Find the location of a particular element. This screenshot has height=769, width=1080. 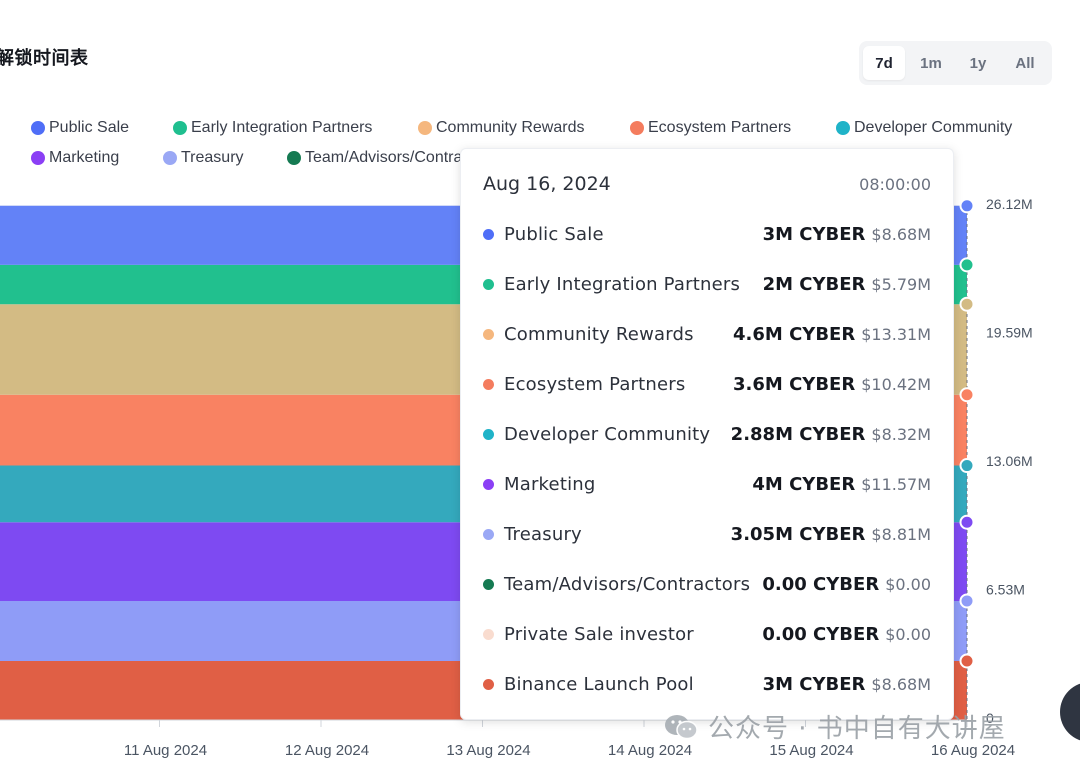

legend-item-community-rewards: Community Rewards is located at coordinates (501, 128).